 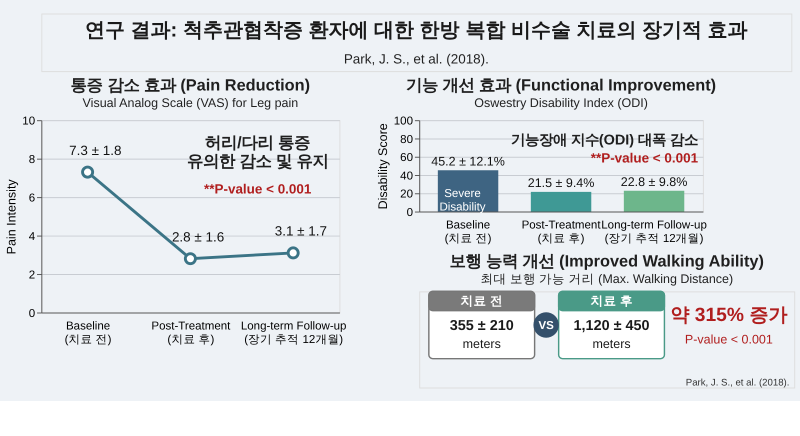 I want to click on y-axis-title: Disability Score, so click(x=383, y=166).